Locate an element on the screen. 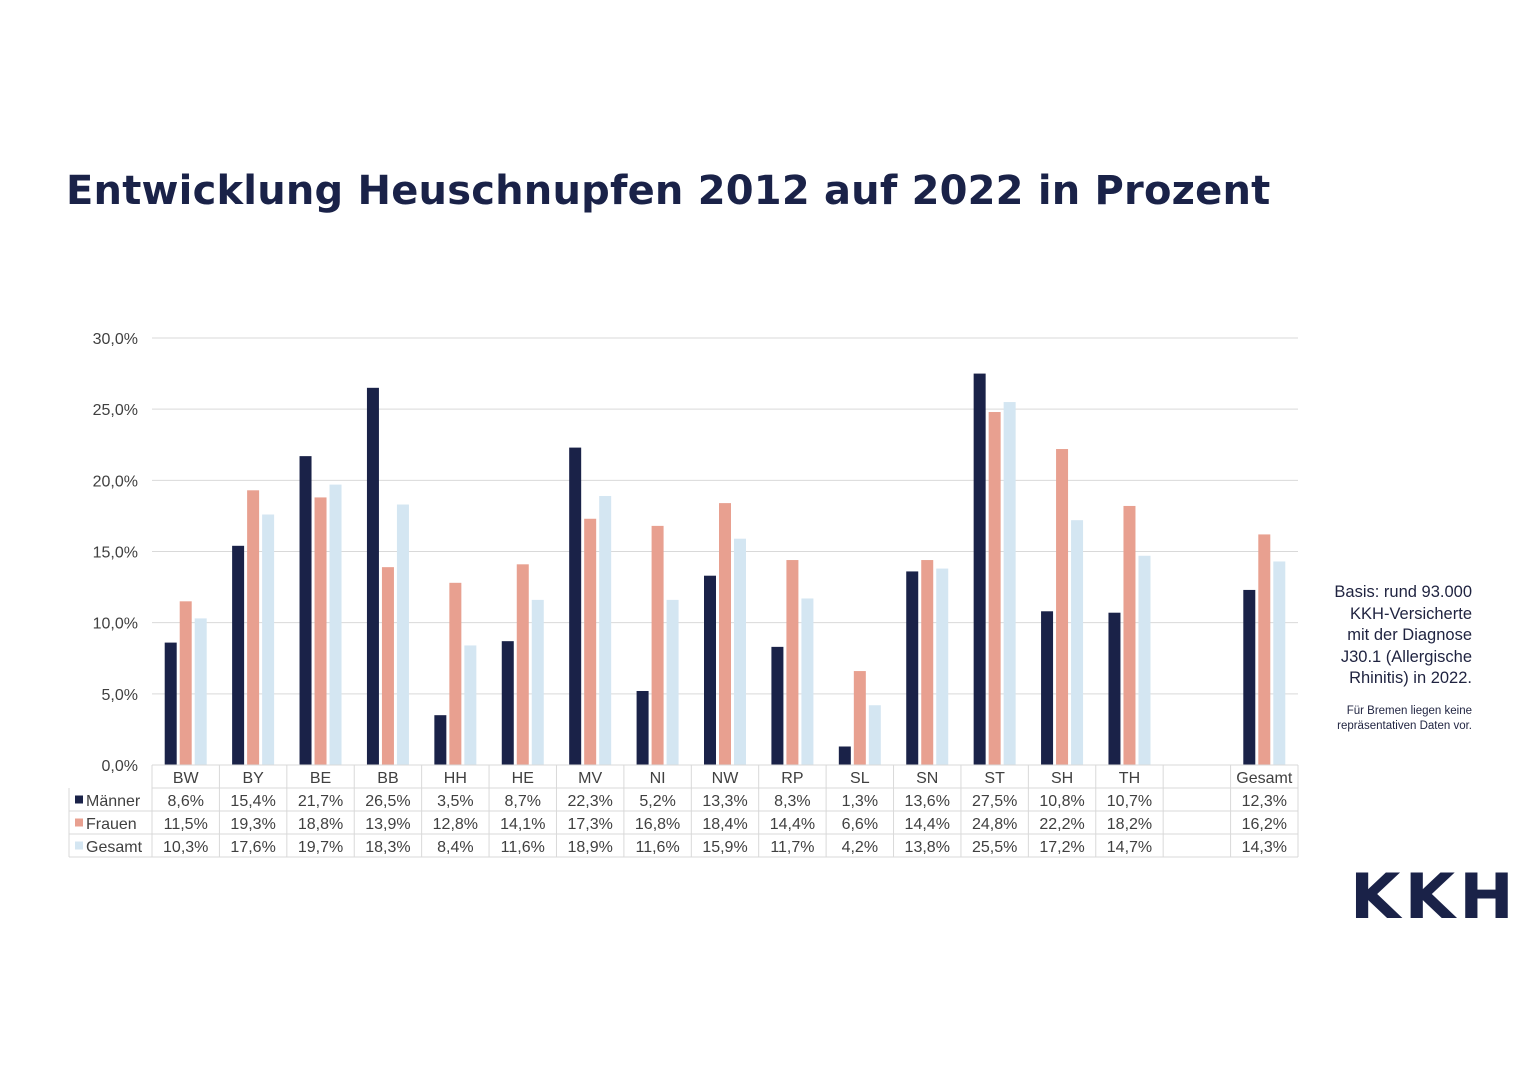 This screenshot has width=1528, height=1080. data-cell: 11,5% is located at coordinates (186, 824).